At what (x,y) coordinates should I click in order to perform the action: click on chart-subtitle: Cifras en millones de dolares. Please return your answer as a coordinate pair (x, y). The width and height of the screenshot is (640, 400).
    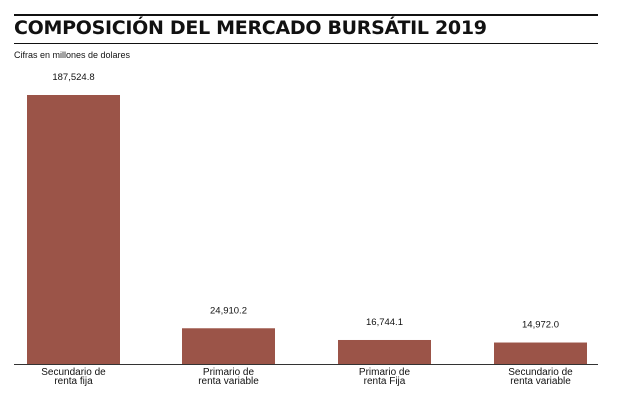
    Looking at the image, I should click on (72, 55).